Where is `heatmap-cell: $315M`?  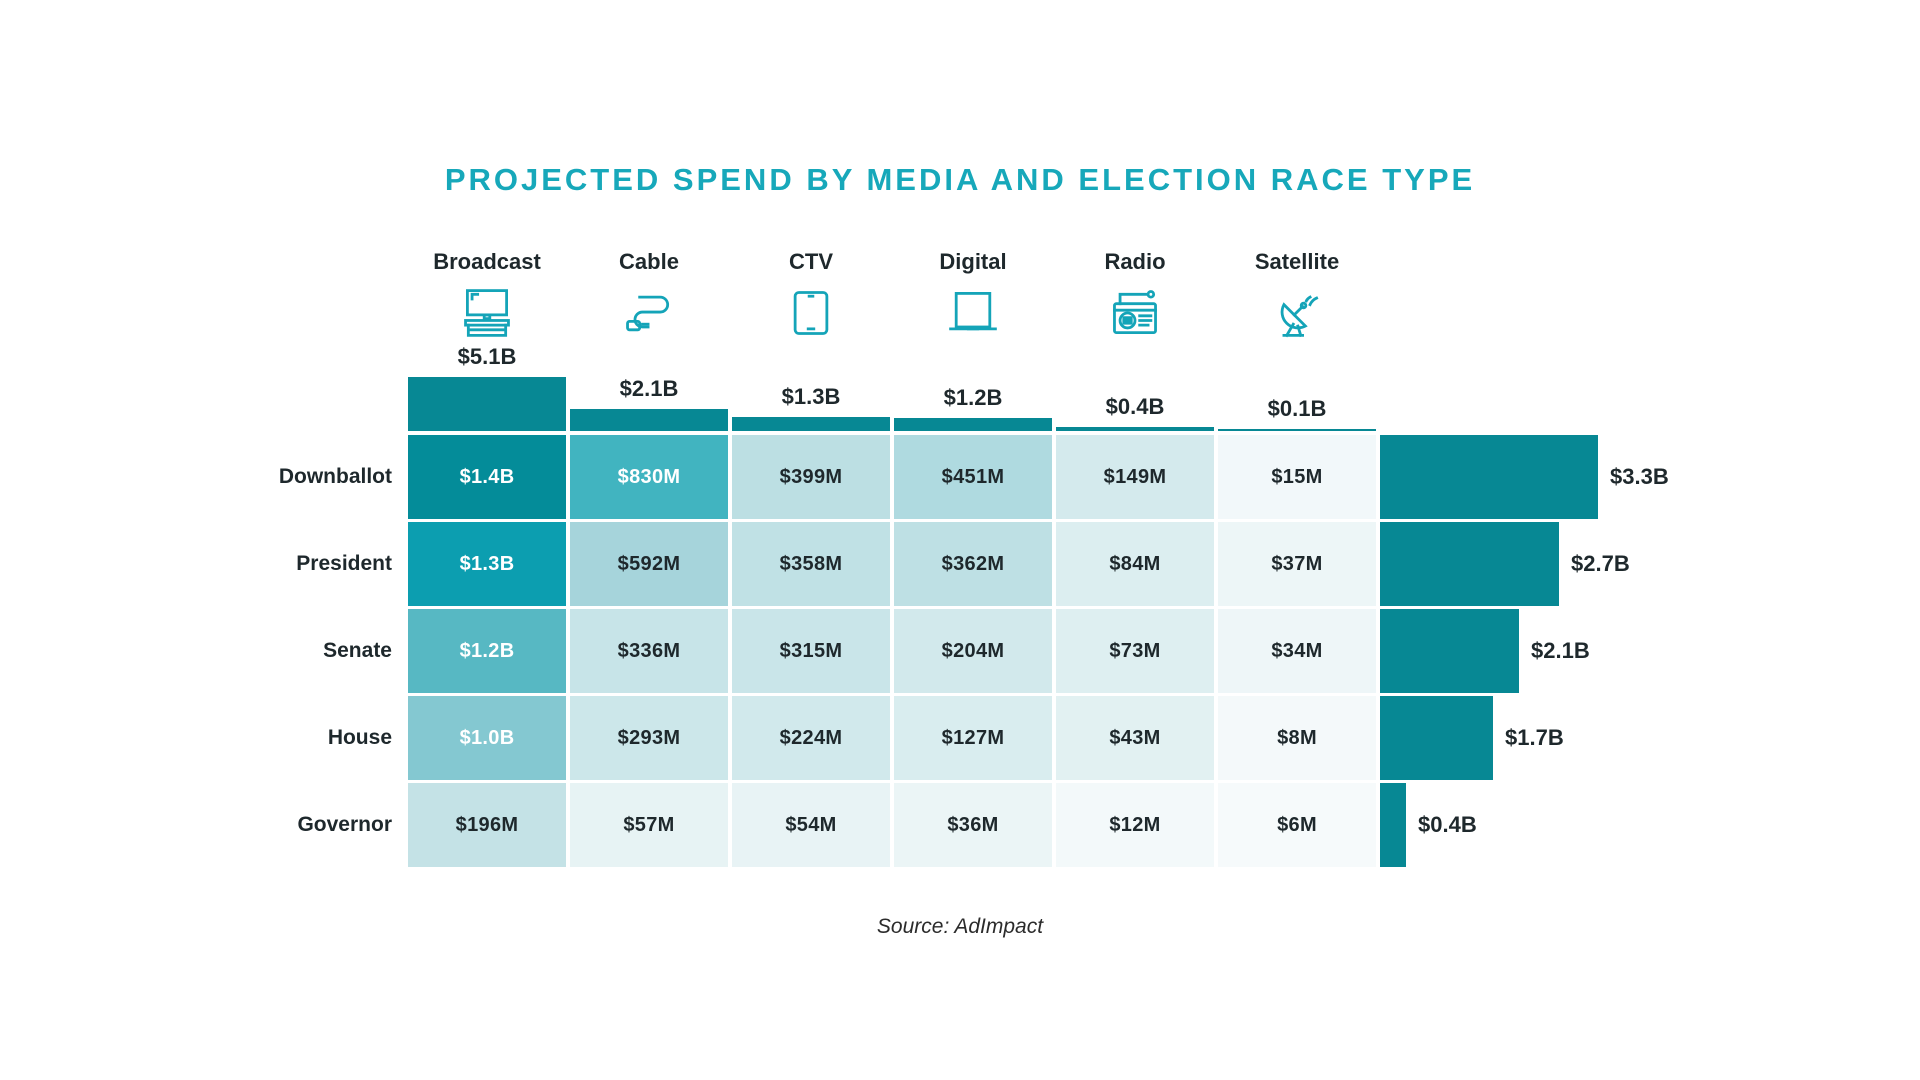 heatmap-cell: $315M is located at coordinates (811, 651).